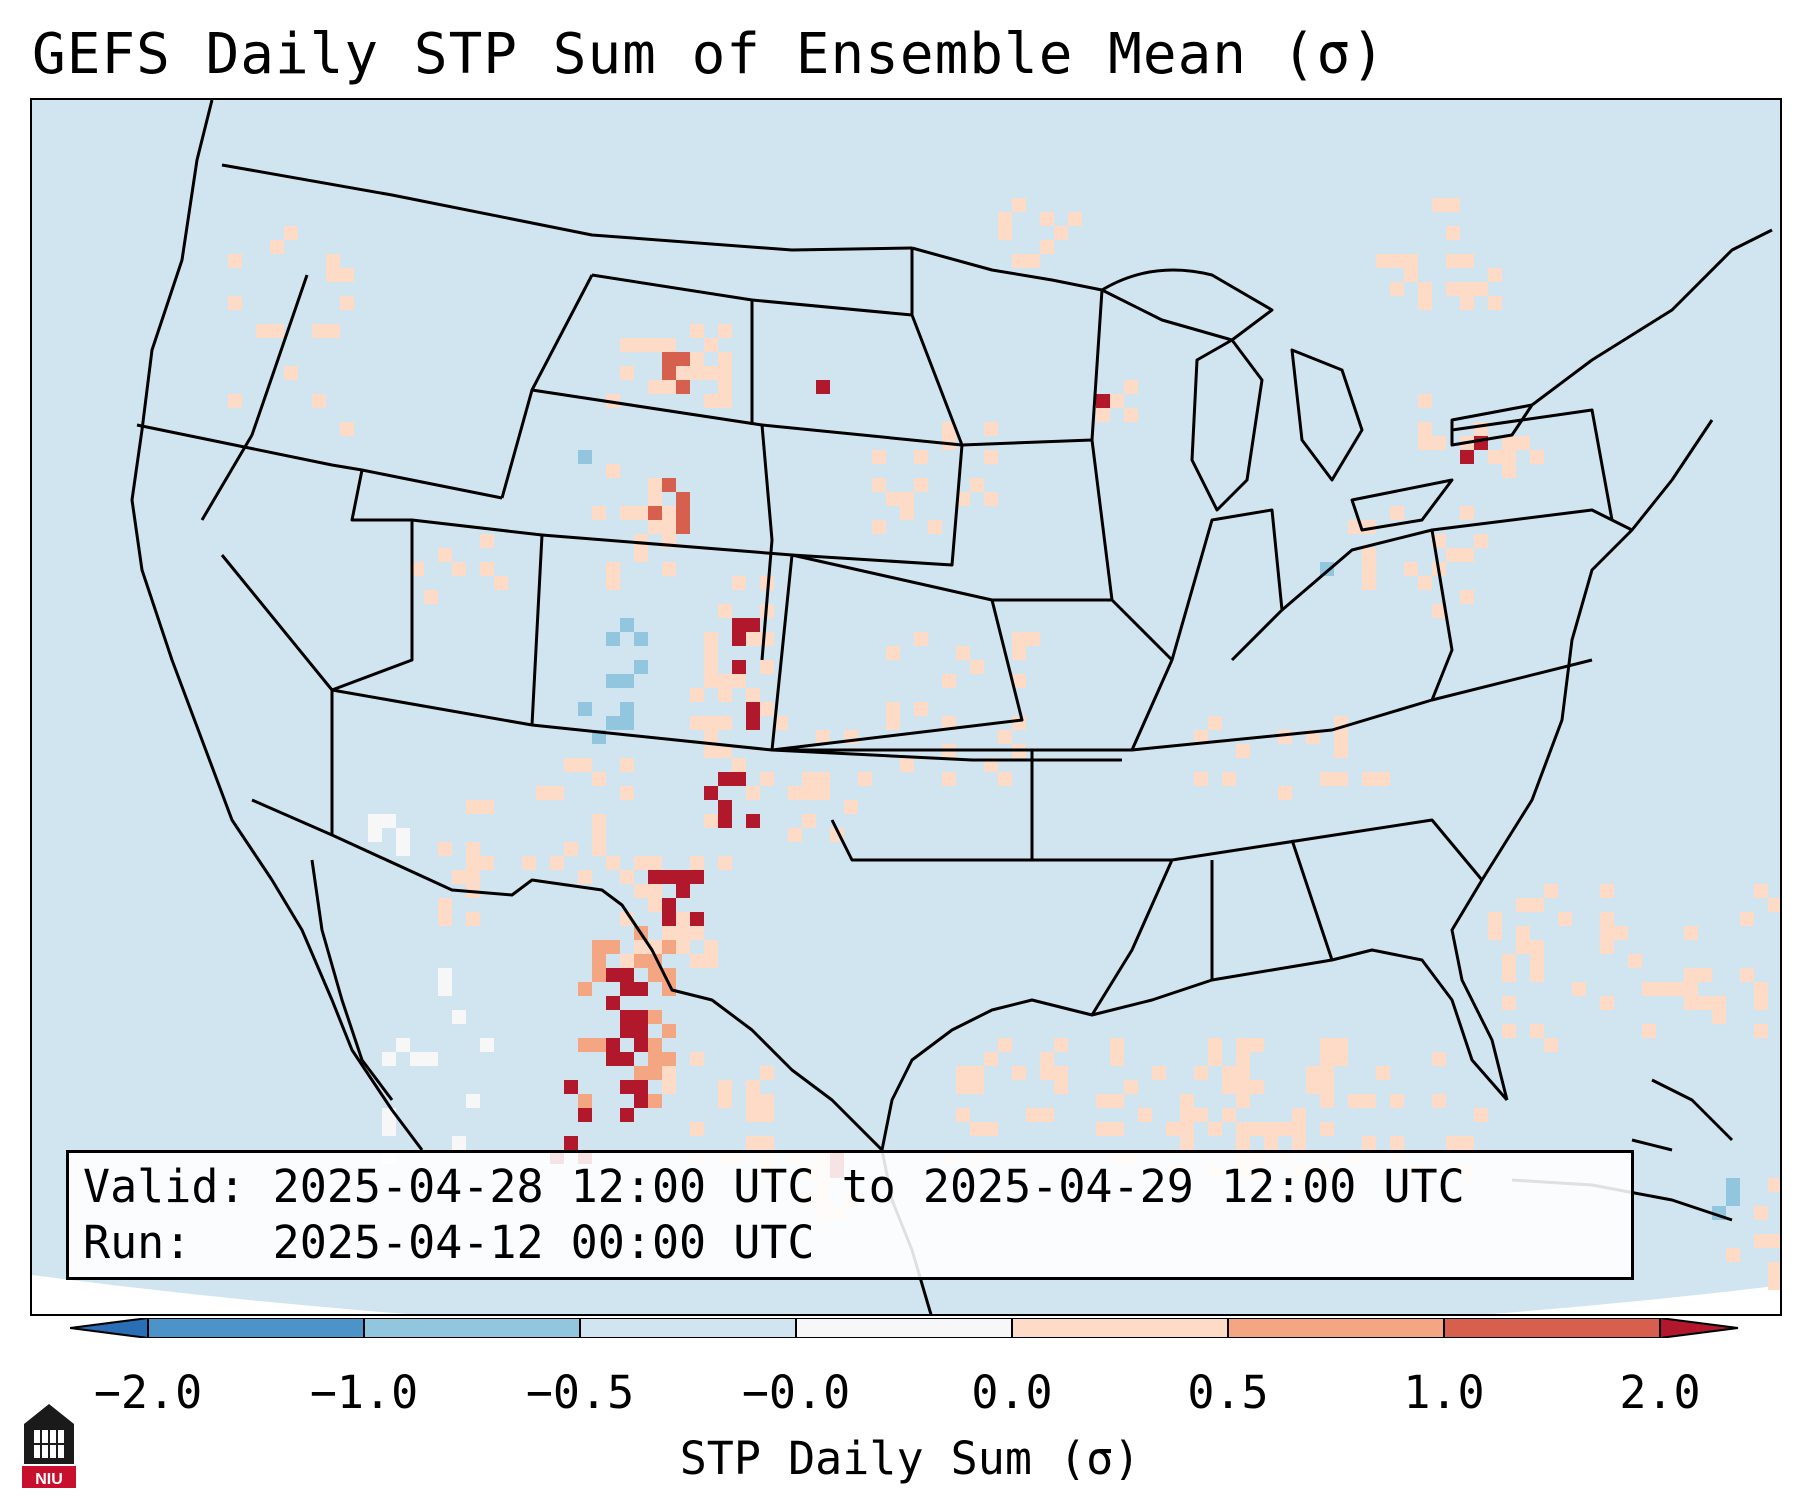 This screenshot has height=1506, width=1803. I want to click on colorbar-segments, so click(904, 1328).